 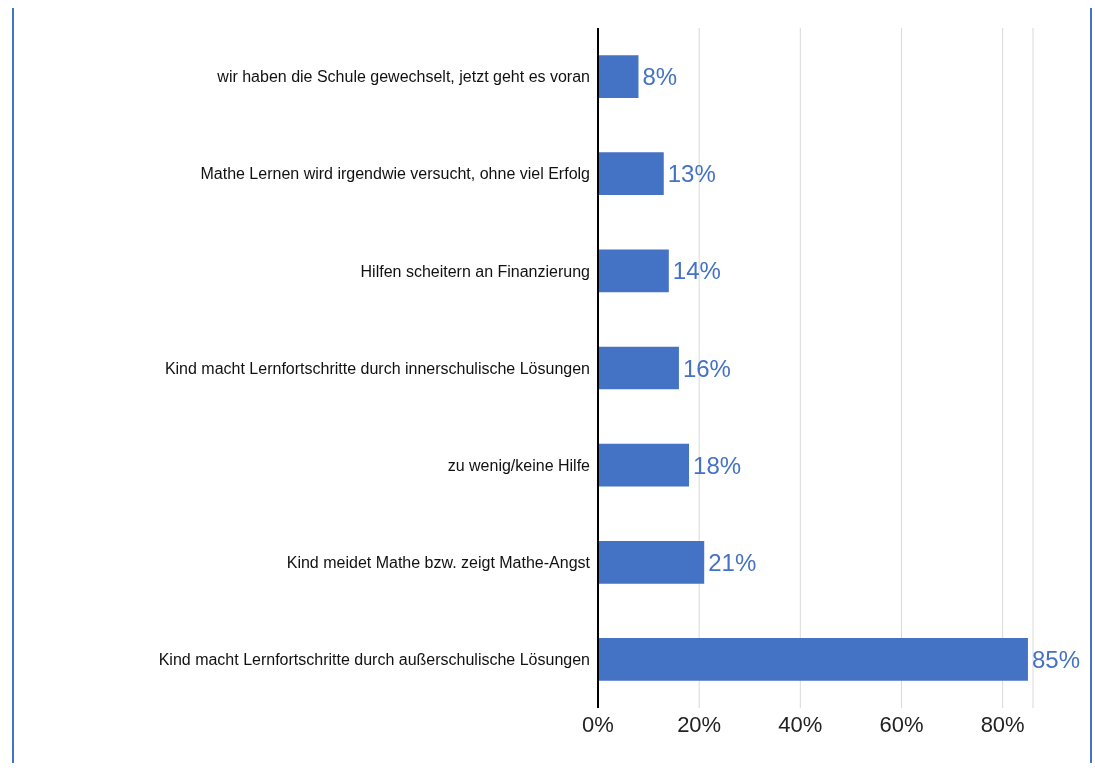 I want to click on data-label: 85%, so click(x=1055, y=659).